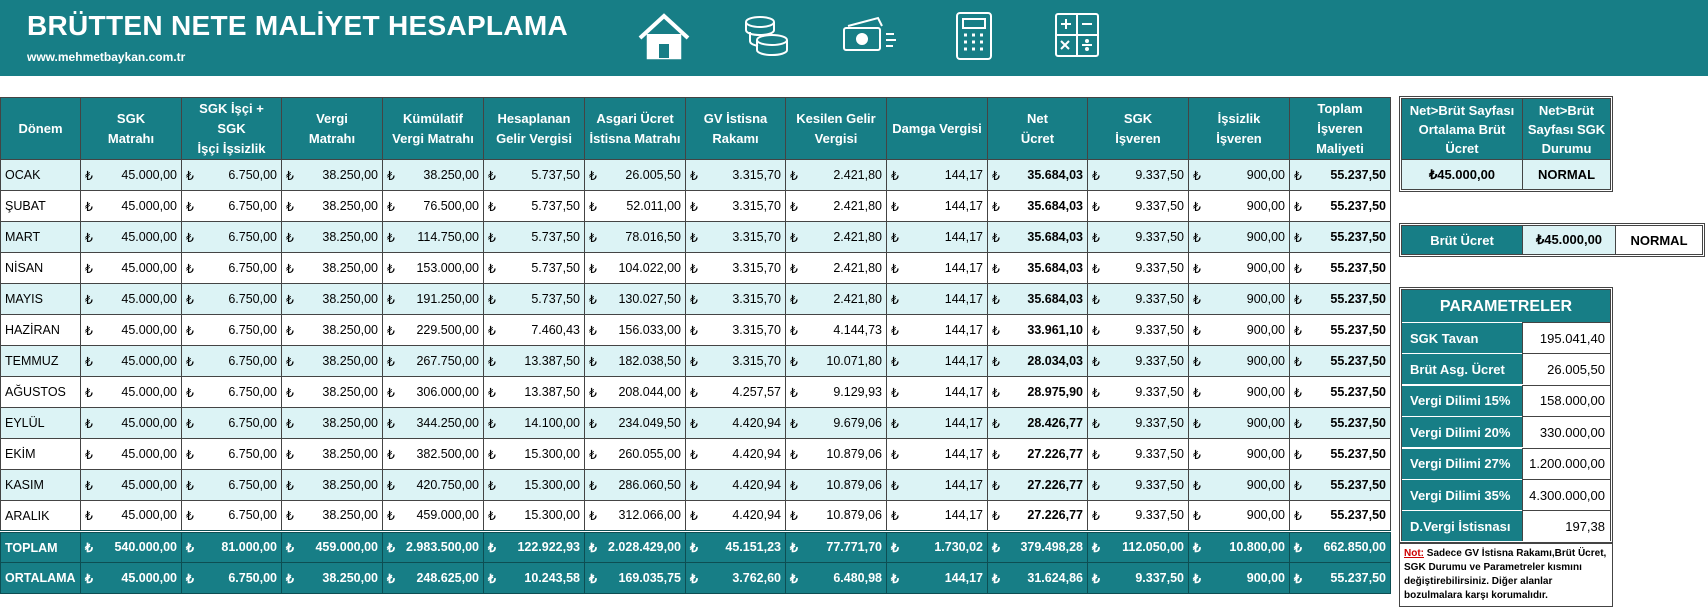 This screenshot has width=1708, height=611. I want to click on cell-content: ₺ 260.055,00, so click(635, 454).